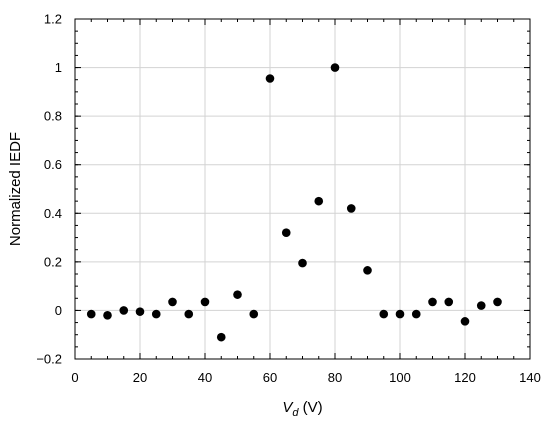 The height and width of the screenshot is (422, 550). Describe the element at coordinates (140, 377) in the screenshot. I see `x-tick-label: 20` at that location.